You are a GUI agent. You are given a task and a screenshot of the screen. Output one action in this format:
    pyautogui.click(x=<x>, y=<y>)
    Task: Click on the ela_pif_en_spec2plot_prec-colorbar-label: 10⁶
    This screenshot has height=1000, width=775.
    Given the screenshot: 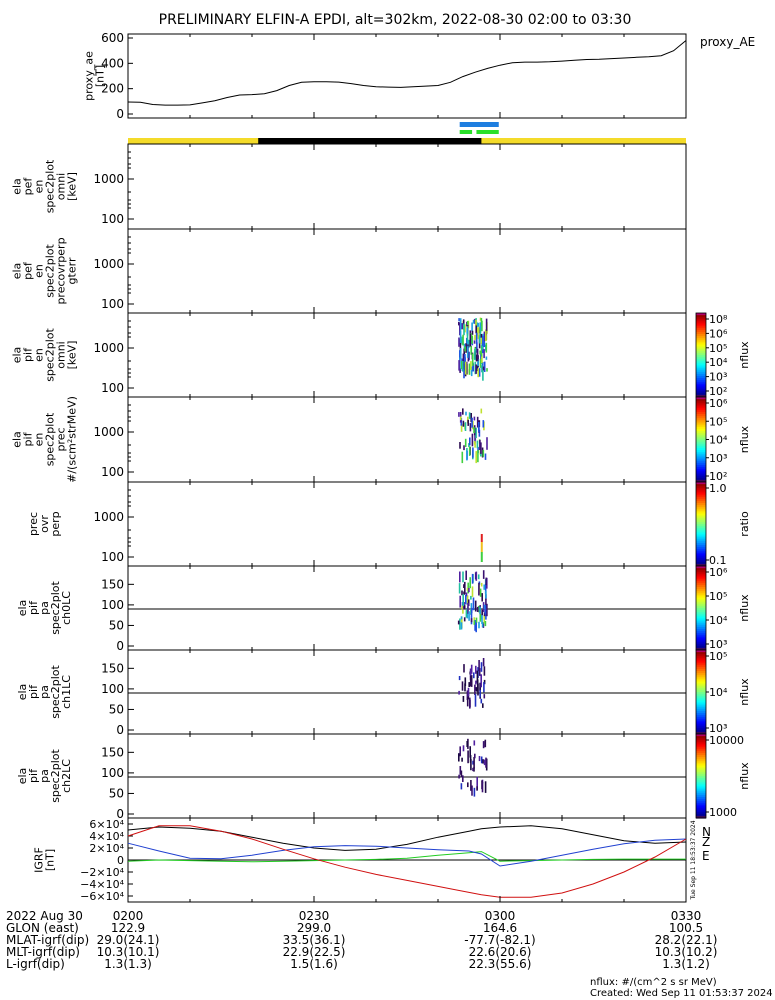 What is the action you would take?
    pyautogui.click(x=718, y=403)
    